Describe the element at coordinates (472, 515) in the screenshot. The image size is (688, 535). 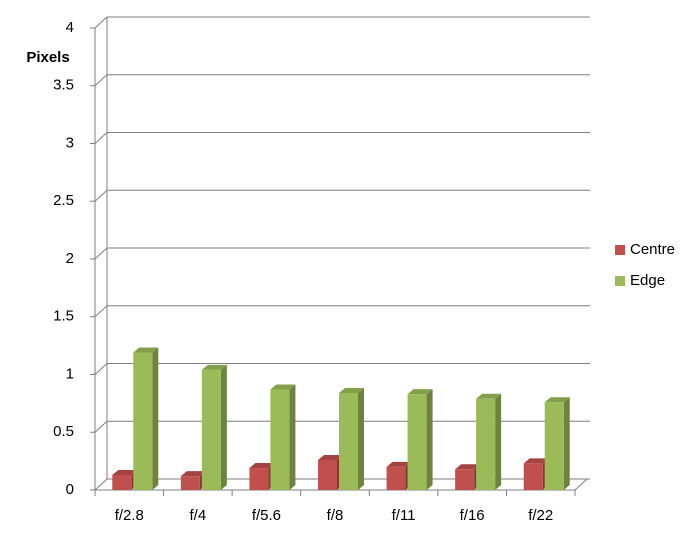
I see `x-tick-label: f/16` at that location.